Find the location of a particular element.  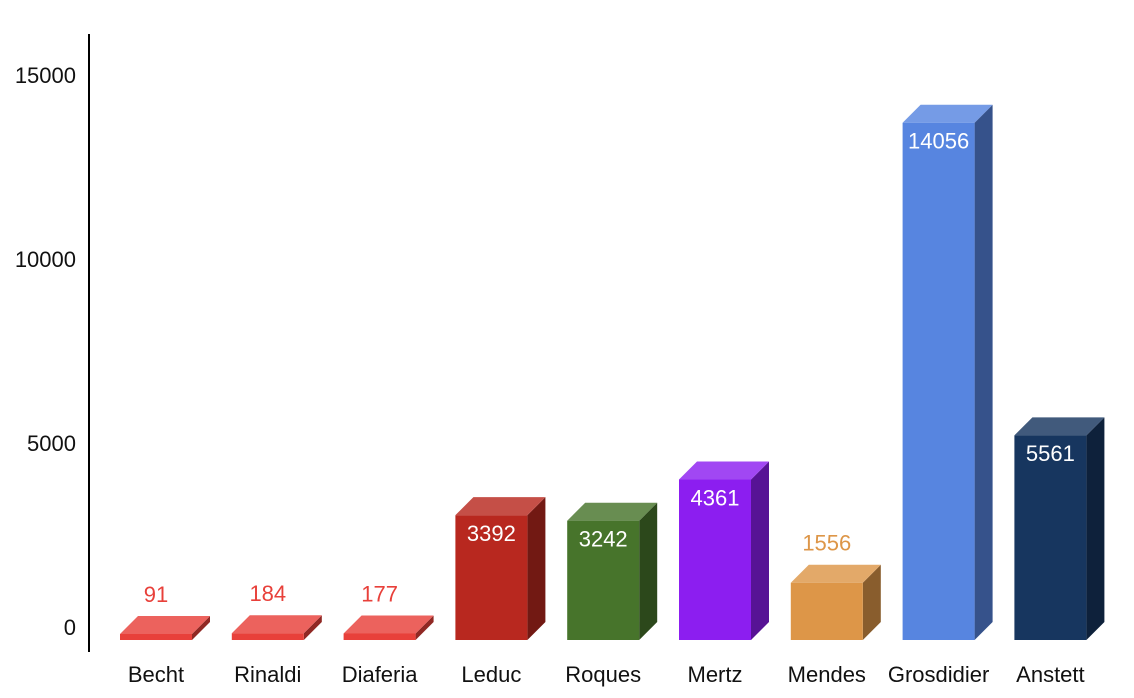

bar-anstett is located at coordinates (1059, 528).